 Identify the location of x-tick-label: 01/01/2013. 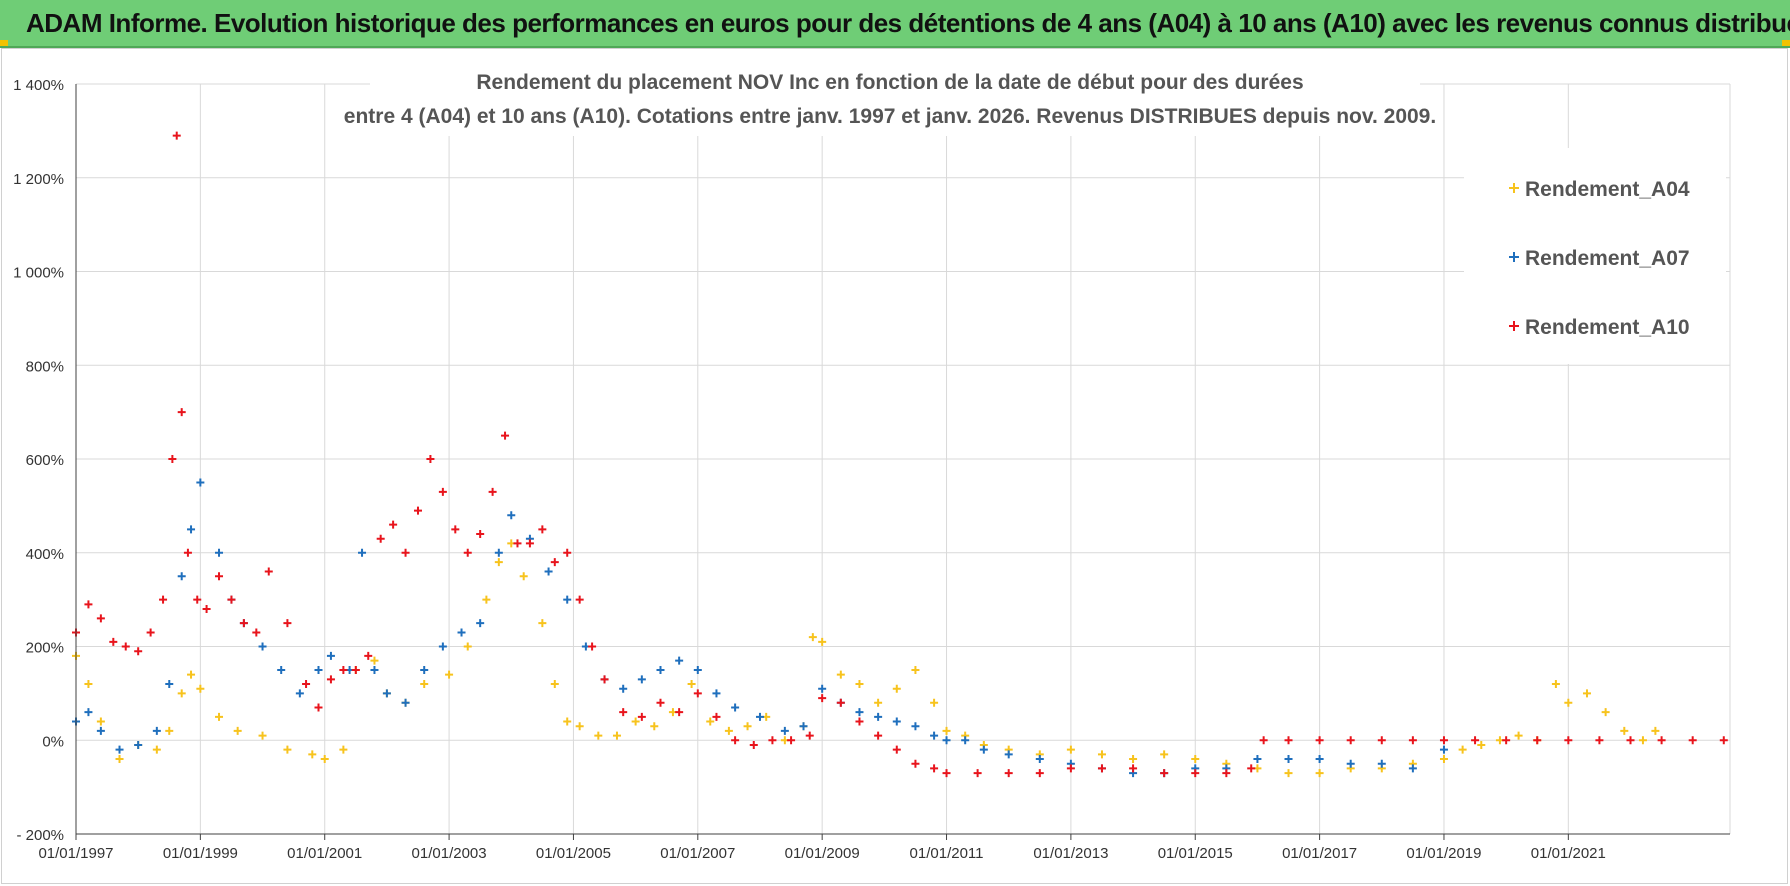
(1070, 853).